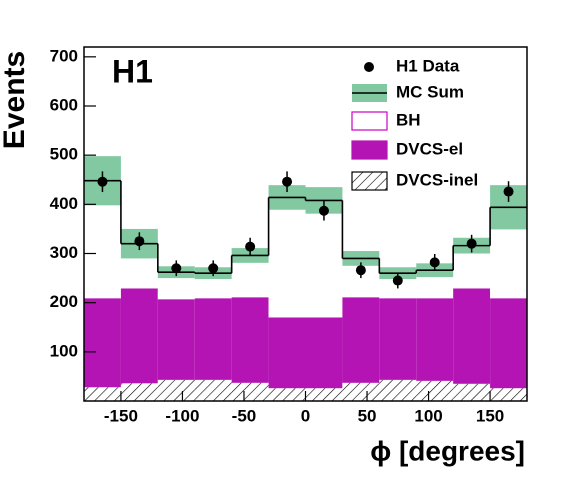 The width and height of the screenshot is (567, 477). What do you see at coordinates (367, 415) in the screenshot?
I see `x-tick-label: 50` at bounding box center [367, 415].